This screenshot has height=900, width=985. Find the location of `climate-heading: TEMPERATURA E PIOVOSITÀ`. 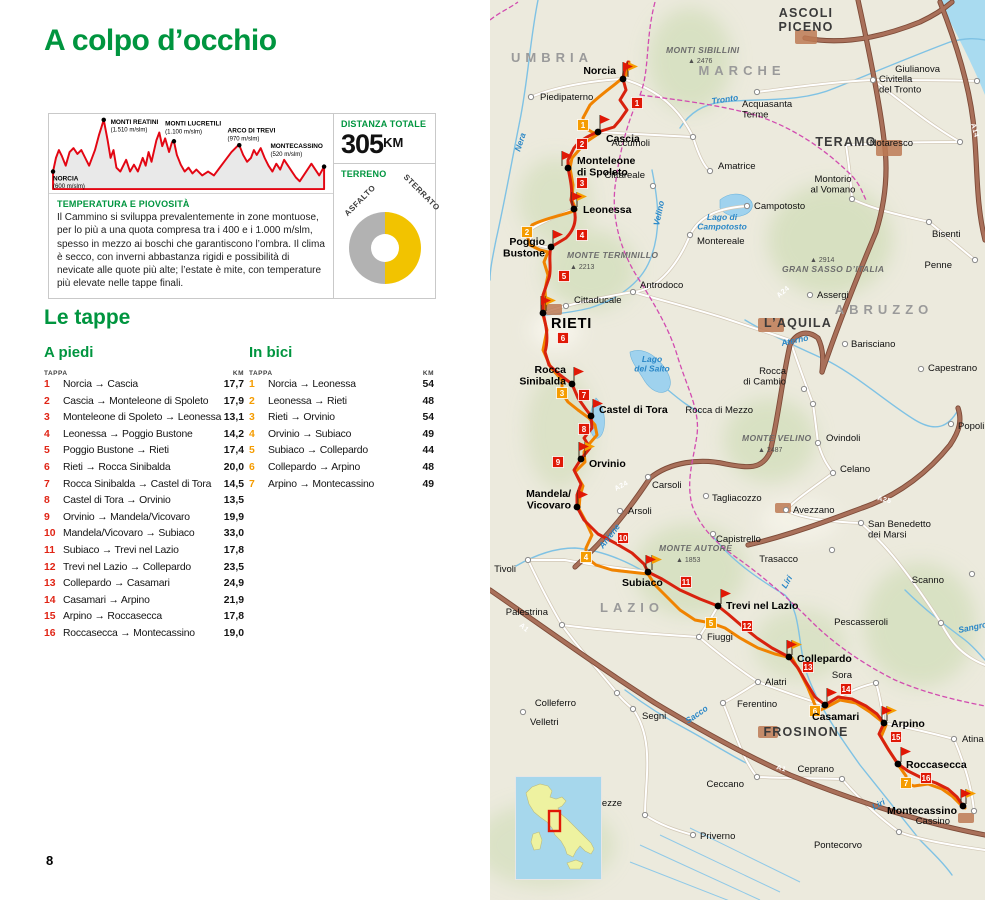

climate-heading: TEMPERATURA E PIOVOSITÀ is located at coordinates (123, 204).